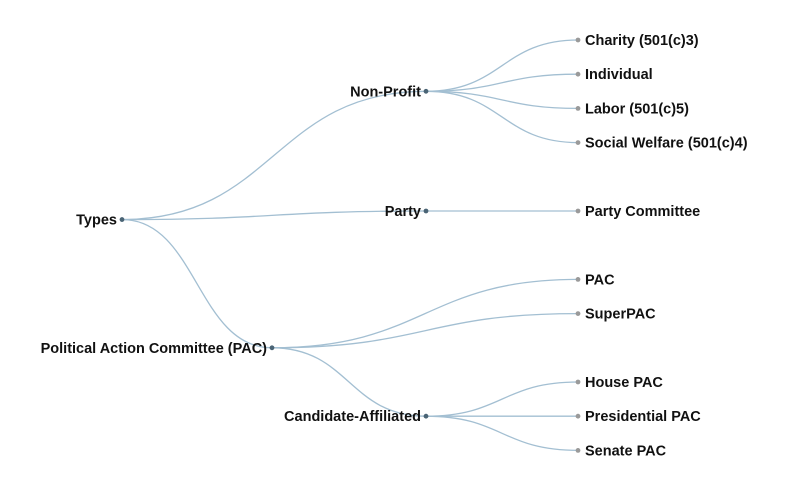  I want to click on tree-node-party-committee: Party Committee, so click(638, 212).